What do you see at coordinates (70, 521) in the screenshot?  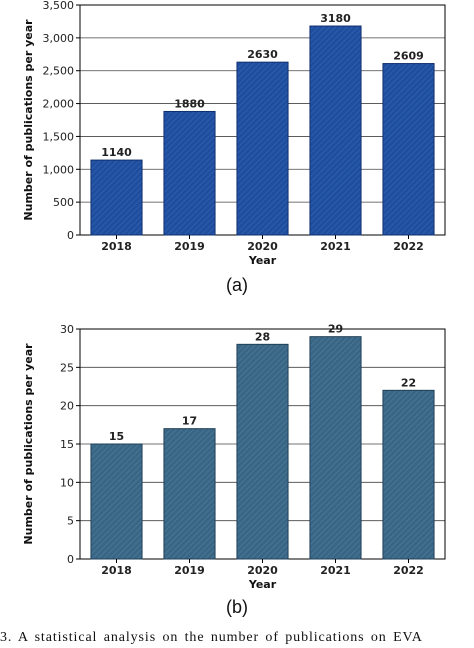 I see `y-tick-label: 5` at bounding box center [70, 521].